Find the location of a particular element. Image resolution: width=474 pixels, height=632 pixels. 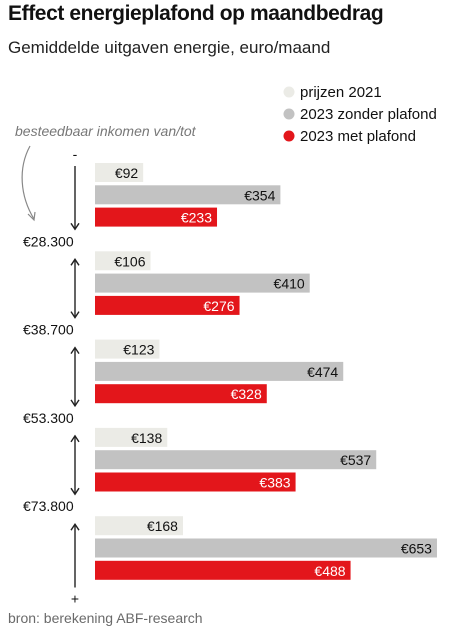

income-boundary-label: €53.300 is located at coordinates (48, 418).